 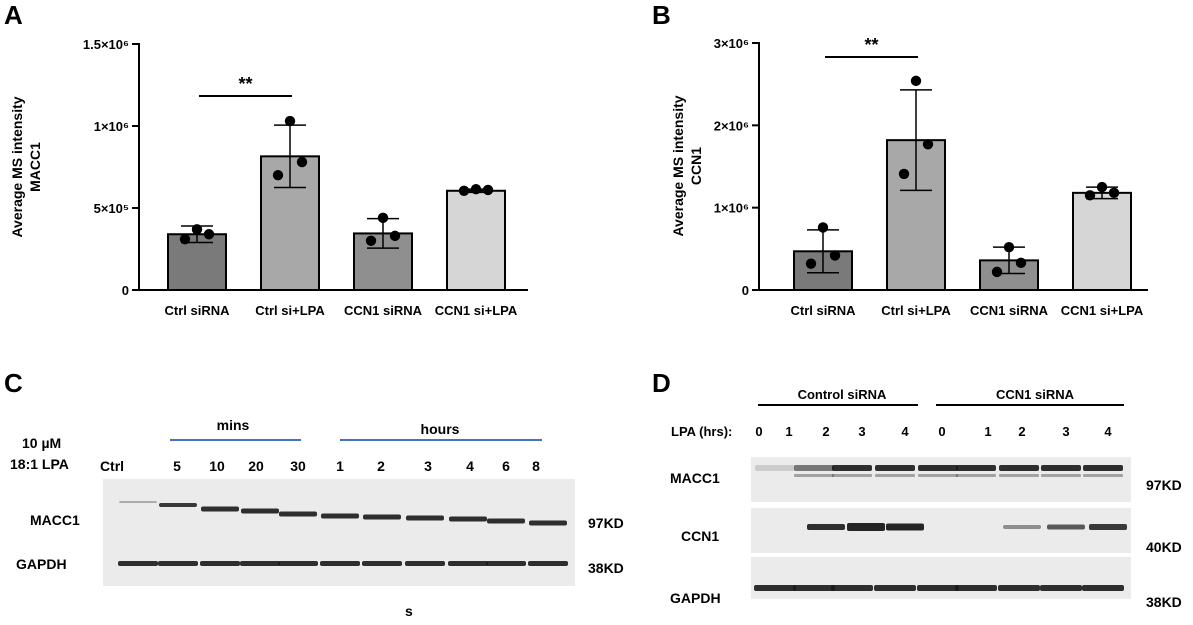 I want to click on size-label-38kd-d: 38KD, so click(x=1164, y=602).